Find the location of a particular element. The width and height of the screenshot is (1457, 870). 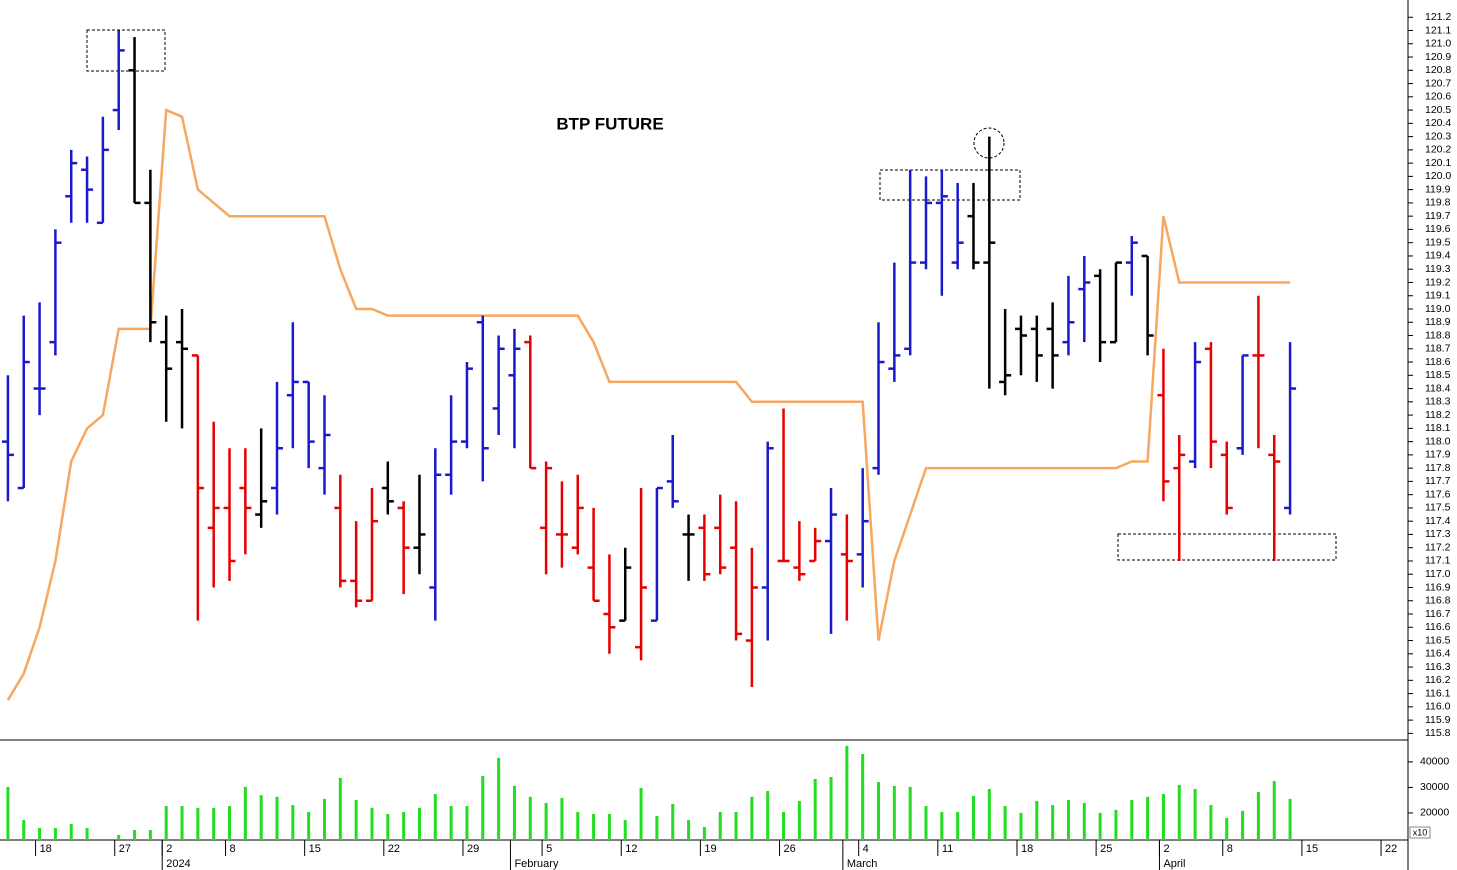

y-tick-label: 116.2 is located at coordinates (1438, 680).